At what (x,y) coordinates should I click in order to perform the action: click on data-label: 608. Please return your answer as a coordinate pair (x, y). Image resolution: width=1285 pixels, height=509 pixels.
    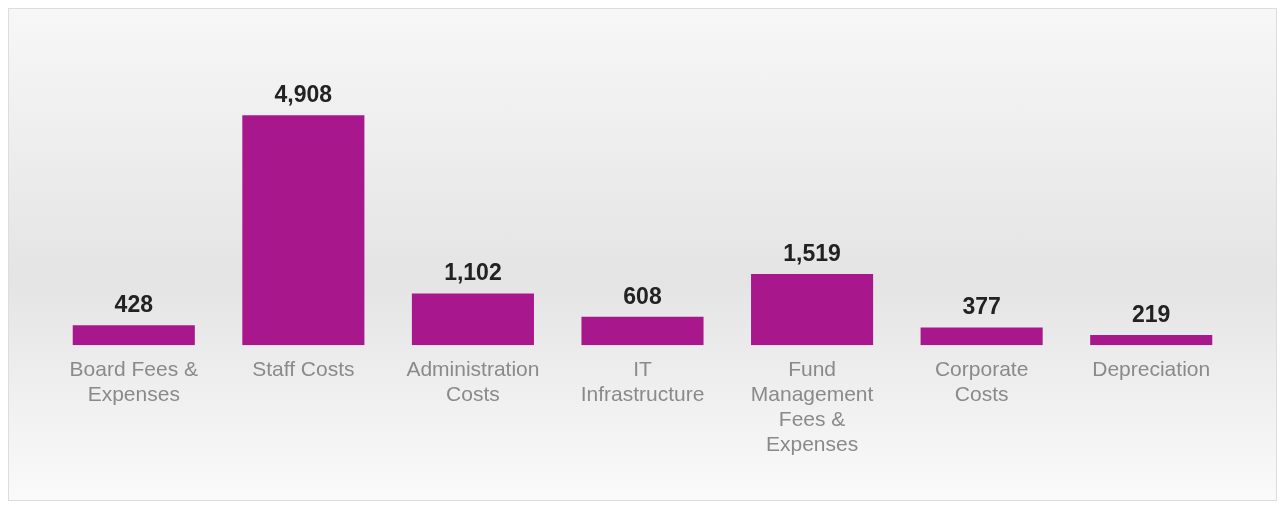
    Looking at the image, I should click on (642, 295).